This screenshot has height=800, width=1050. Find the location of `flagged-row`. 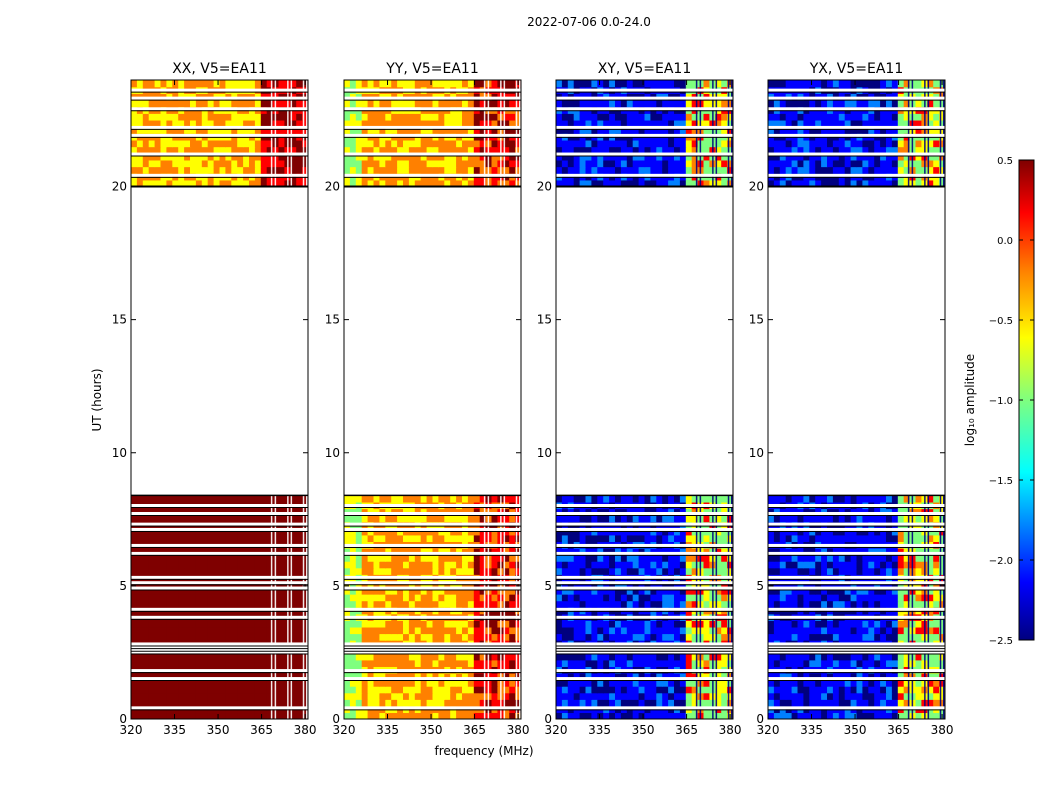

flagged-row is located at coordinates (219, 154).